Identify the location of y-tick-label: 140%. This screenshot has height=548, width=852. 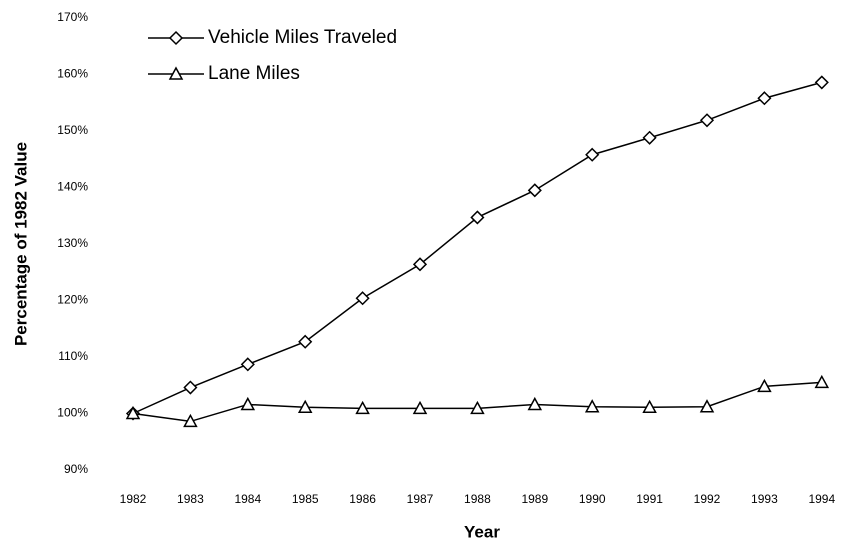
(72, 187).